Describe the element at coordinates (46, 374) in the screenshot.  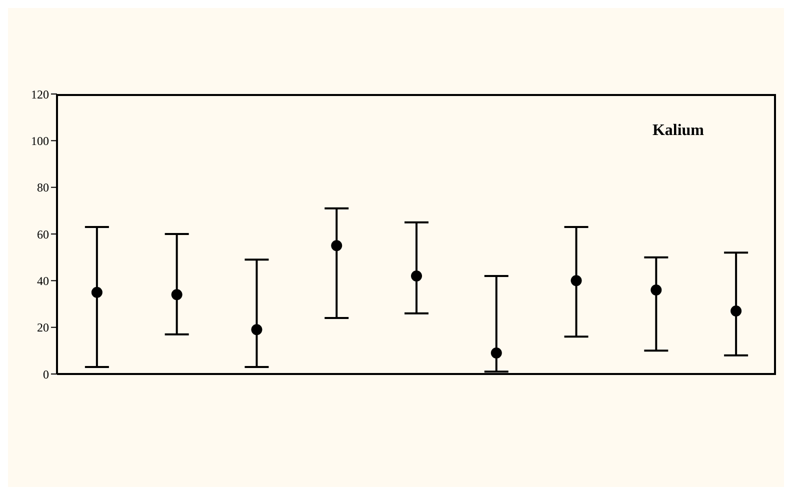
I see `y-tick-label: 0` at that location.